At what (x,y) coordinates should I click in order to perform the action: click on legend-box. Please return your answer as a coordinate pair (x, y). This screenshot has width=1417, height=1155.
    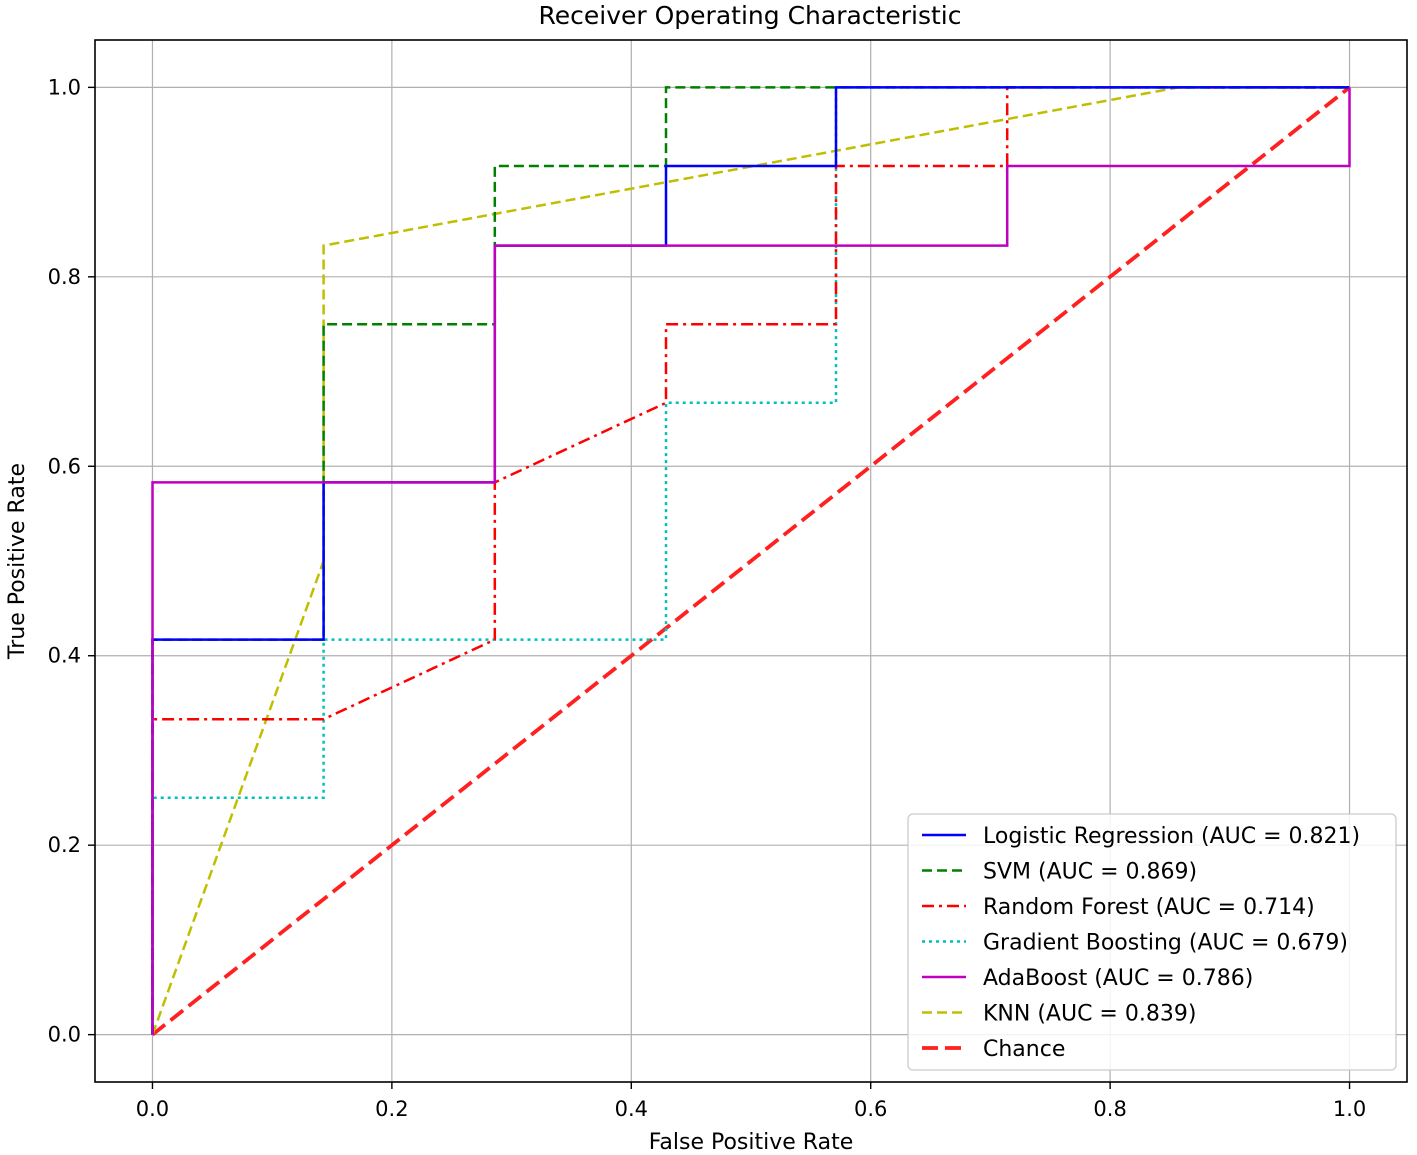
    Looking at the image, I should click on (1152, 942).